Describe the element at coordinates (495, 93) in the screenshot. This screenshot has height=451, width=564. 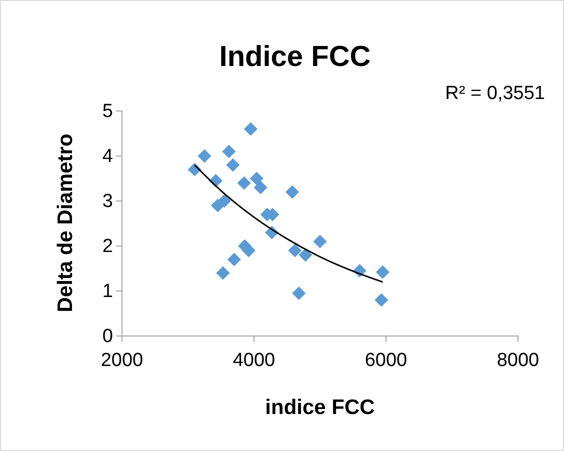
I see `text: R² = 0,3551` at that location.